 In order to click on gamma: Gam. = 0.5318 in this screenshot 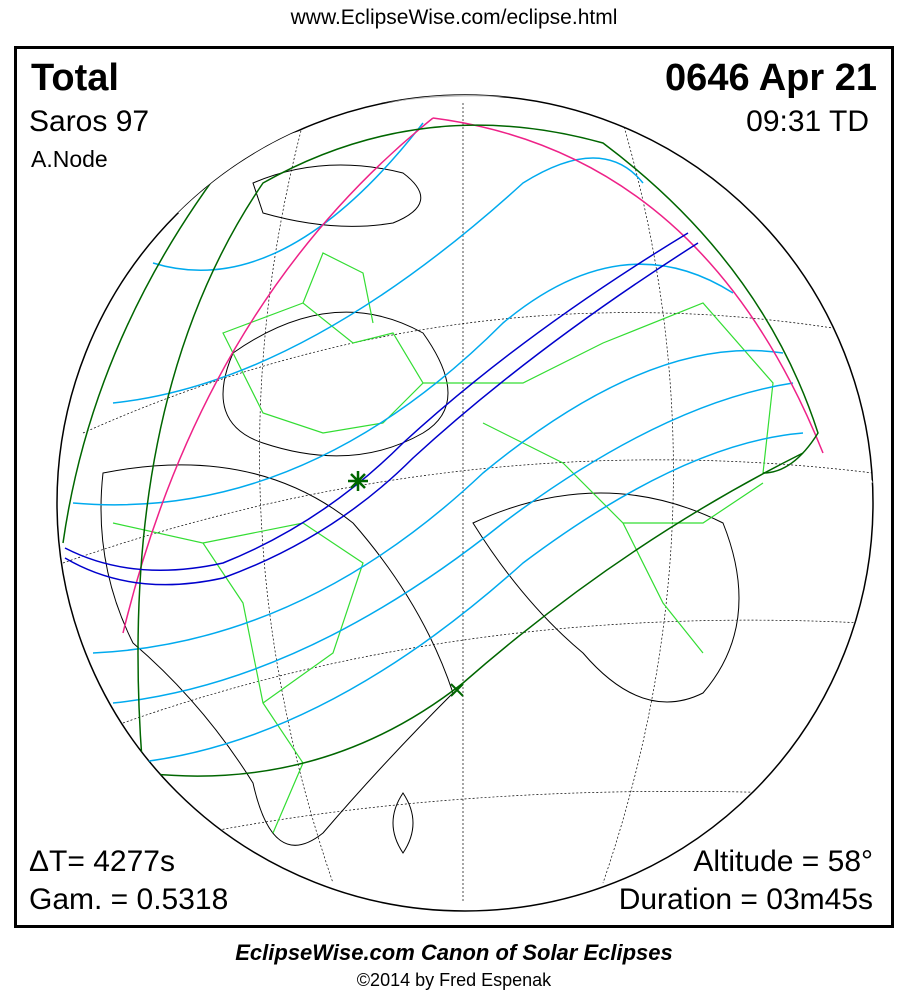, I will do `click(129, 899)`.